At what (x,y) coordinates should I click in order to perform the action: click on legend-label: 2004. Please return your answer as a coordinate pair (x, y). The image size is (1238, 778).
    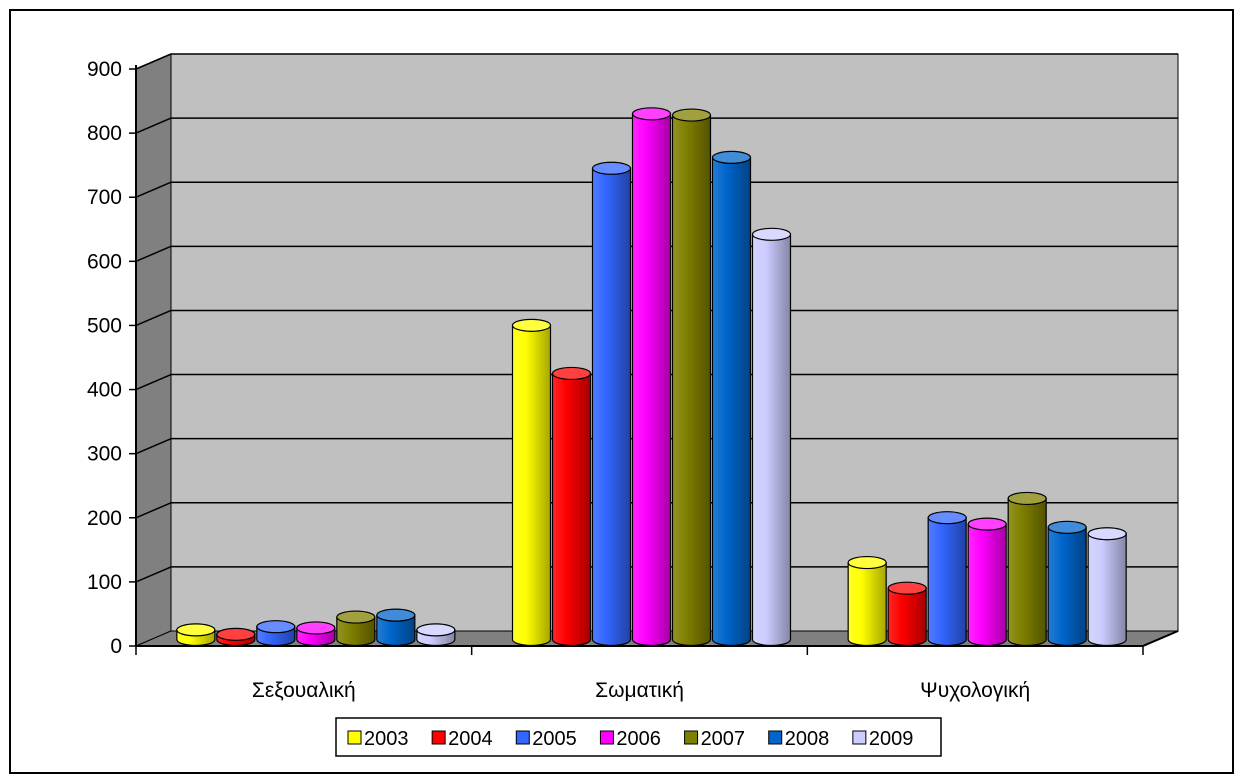
    Looking at the image, I should click on (470, 739).